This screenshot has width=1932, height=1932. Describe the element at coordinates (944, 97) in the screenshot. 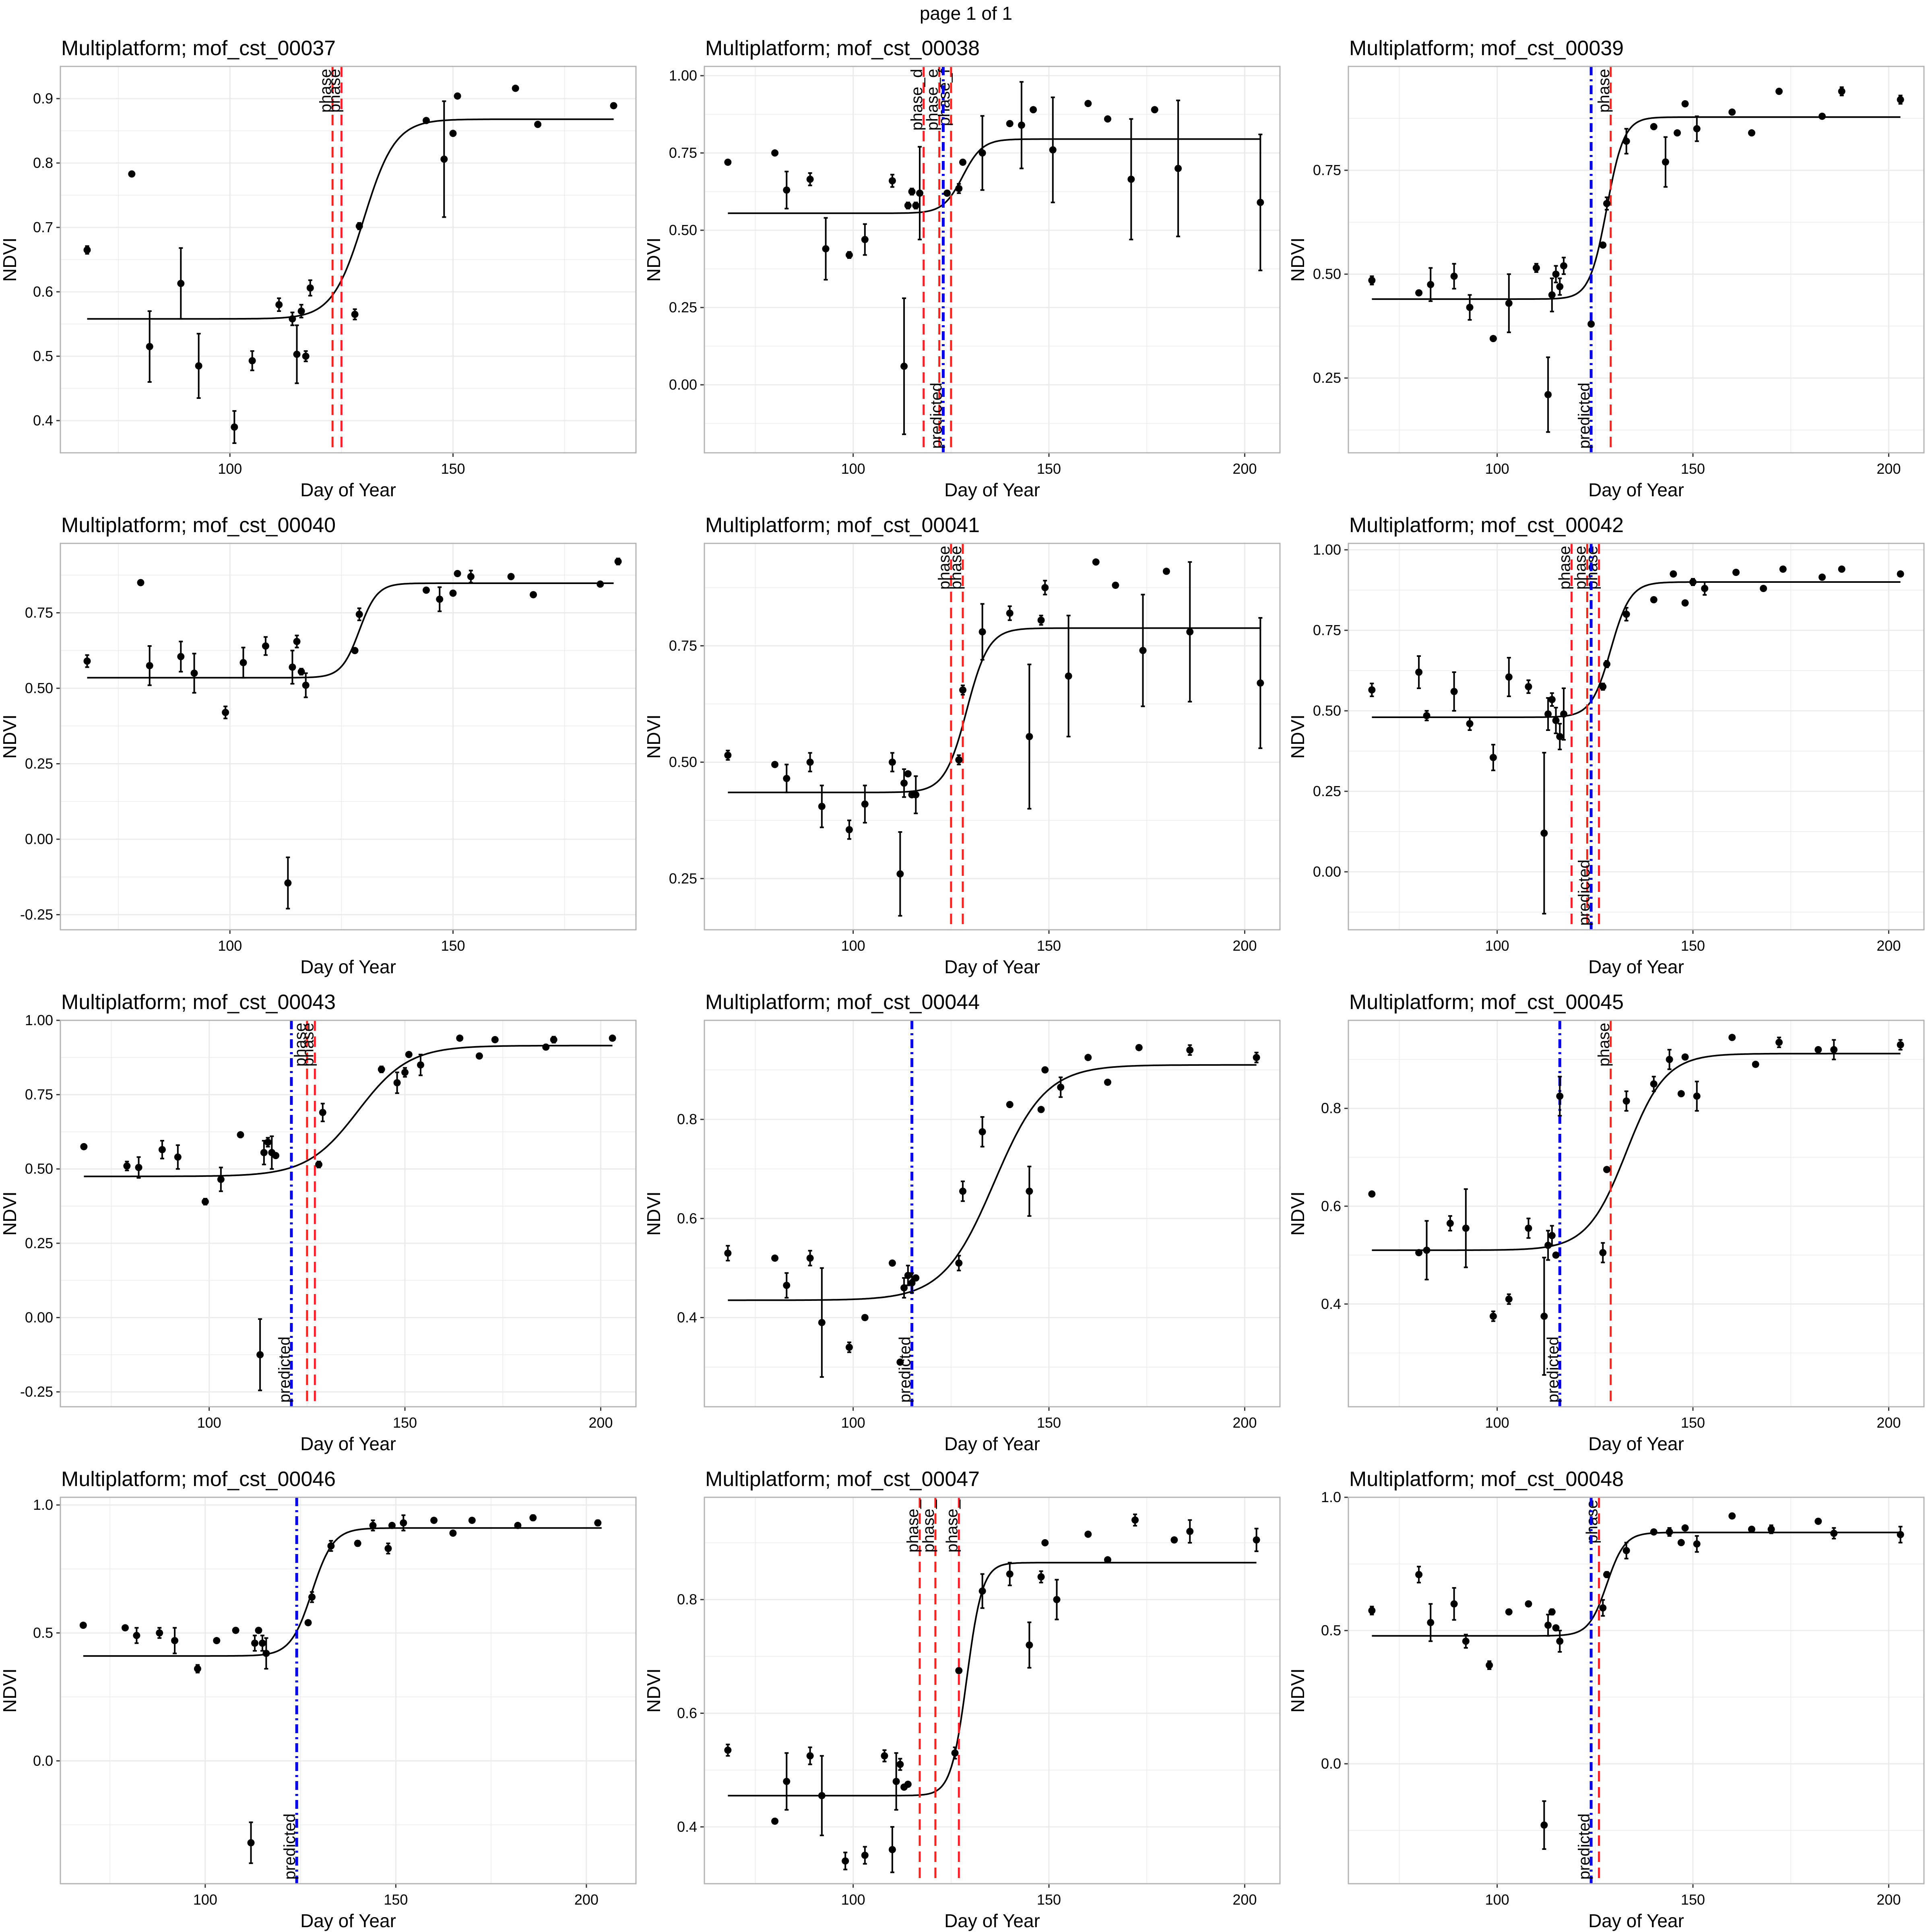

I see `phase-label: phase_f` at that location.